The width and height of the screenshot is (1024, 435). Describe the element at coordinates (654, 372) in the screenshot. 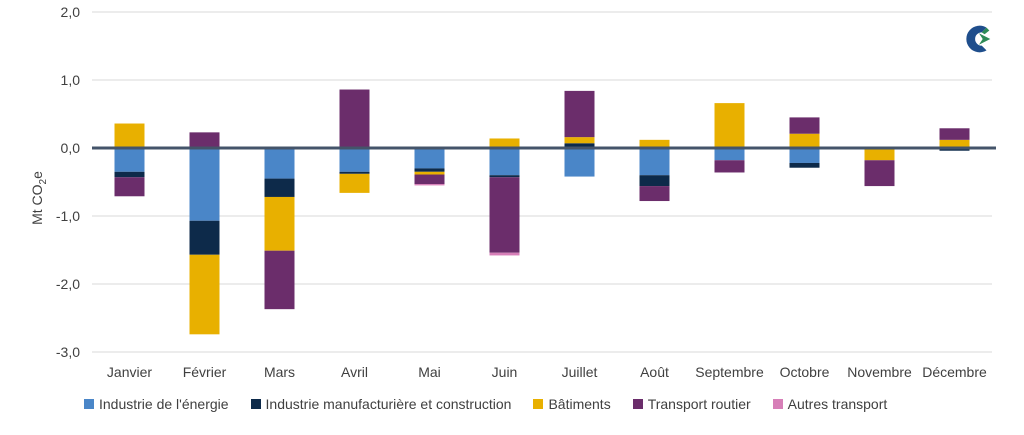

I see `x-tick-label: Août` at that location.